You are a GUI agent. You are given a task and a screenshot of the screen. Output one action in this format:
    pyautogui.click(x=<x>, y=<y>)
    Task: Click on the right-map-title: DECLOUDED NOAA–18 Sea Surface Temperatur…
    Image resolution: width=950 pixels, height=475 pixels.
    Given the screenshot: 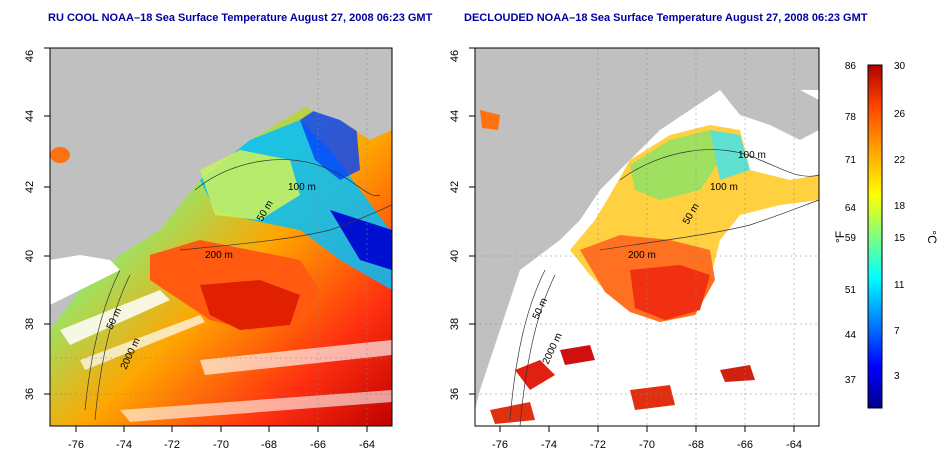 What is the action you would take?
    pyautogui.click(x=666, y=18)
    